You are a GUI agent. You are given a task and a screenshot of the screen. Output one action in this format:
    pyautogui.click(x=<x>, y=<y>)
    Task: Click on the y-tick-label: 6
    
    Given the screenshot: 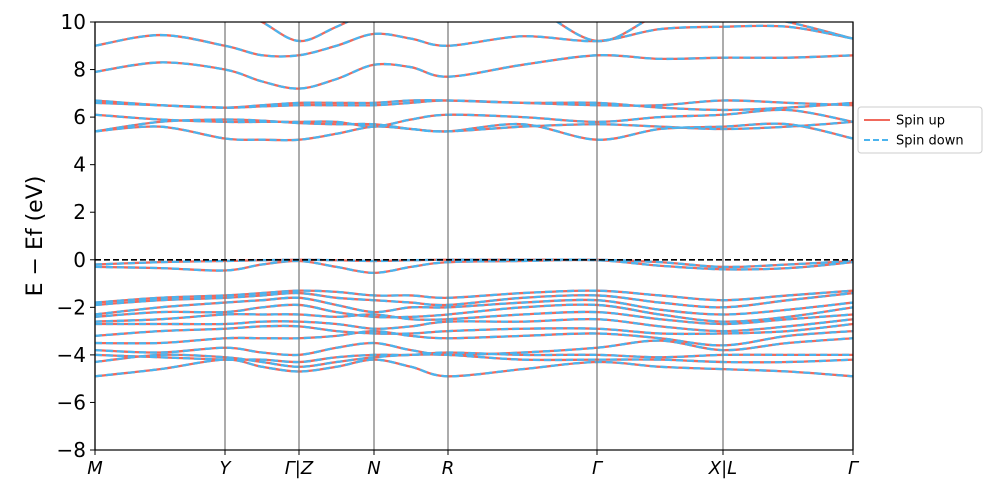 What is the action you would take?
    pyautogui.click(x=79, y=117)
    